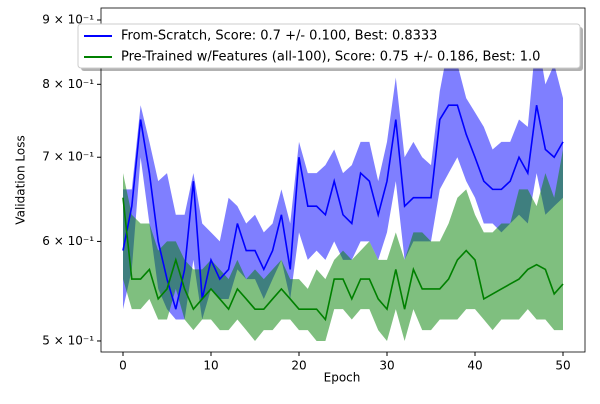 This screenshot has height=404, width=600. What do you see at coordinates (298, 366) in the screenshot?
I see `x-tick-label: 20` at bounding box center [298, 366].